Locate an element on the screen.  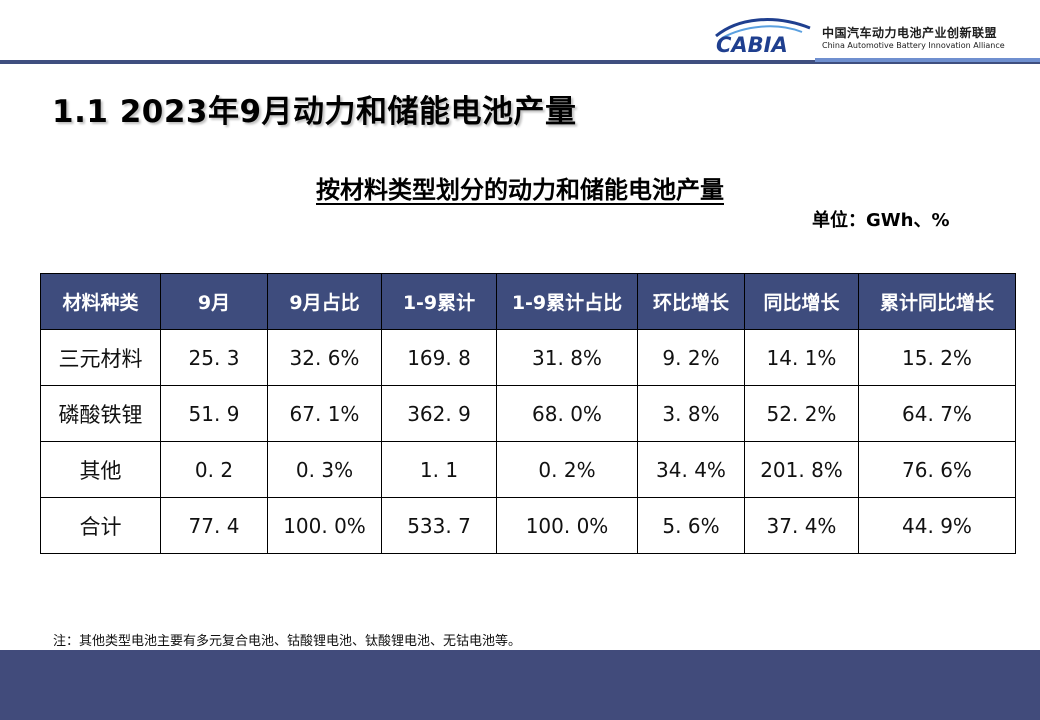
svg-text: CABIA is located at coordinates (752, 43).